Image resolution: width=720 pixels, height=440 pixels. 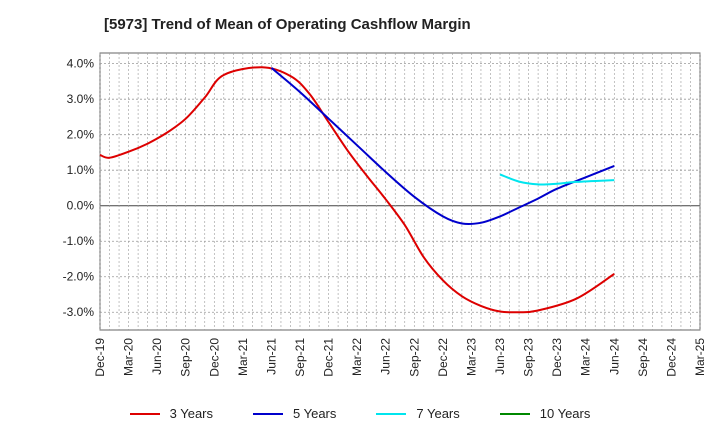 What do you see at coordinates (79, 241) in the screenshot?
I see `y-tick-label: -1.0%` at bounding box center [79, 241].